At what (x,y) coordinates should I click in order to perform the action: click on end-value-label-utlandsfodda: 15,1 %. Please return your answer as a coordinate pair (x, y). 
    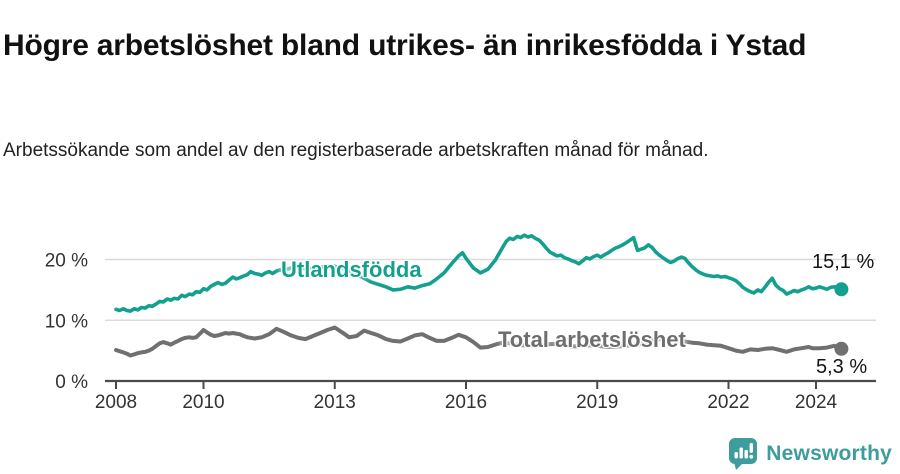
    Looking at the image, I should click on (843, 262).